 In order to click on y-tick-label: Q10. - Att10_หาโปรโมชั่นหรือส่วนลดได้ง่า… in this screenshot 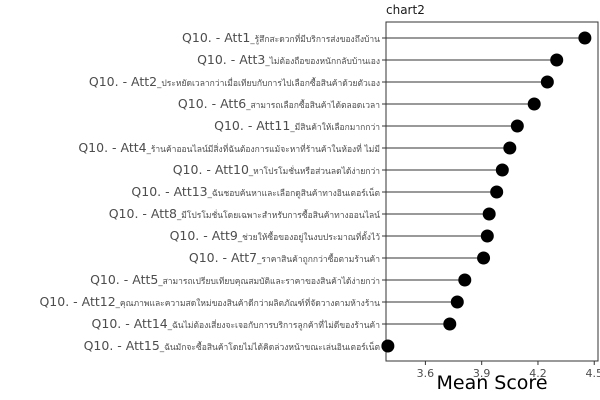, I will do `click(276, 169)`.